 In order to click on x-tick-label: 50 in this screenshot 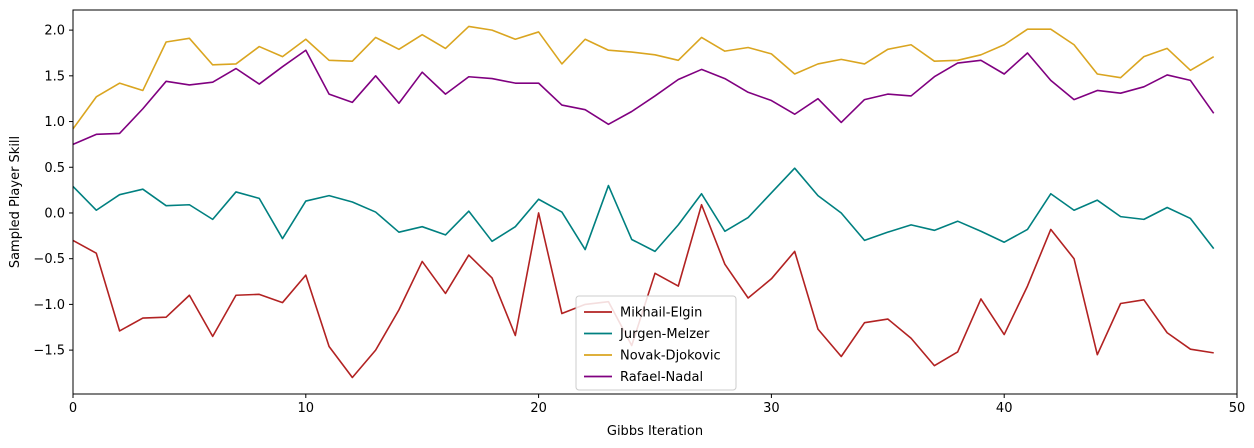, I will do `click(1237, 408)`.